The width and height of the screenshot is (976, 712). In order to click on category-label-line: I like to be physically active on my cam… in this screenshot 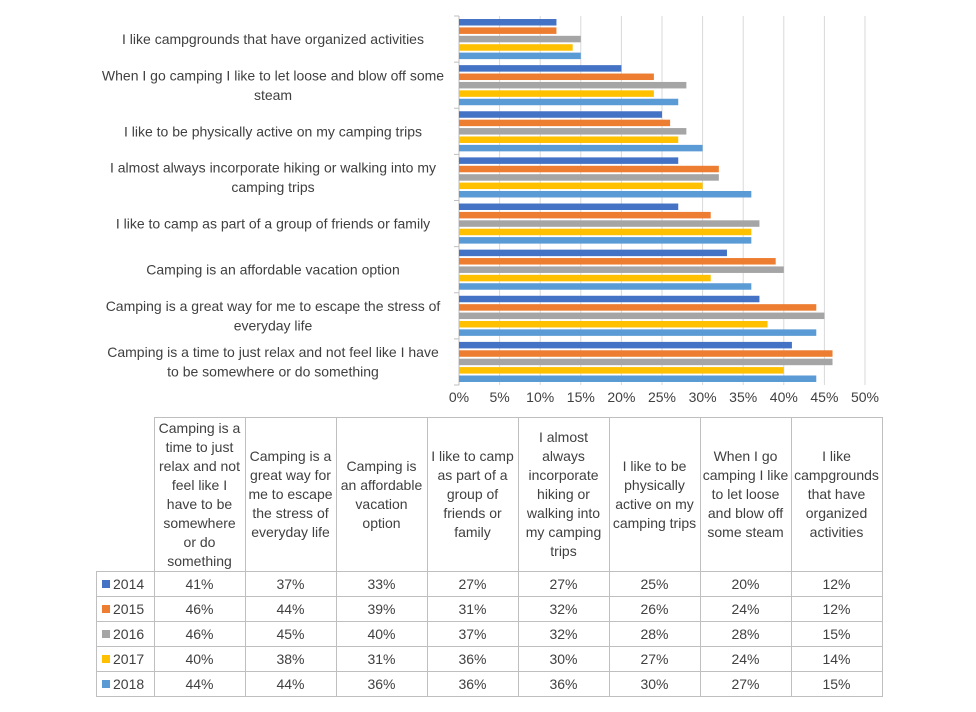, I will do `click(273, 131)`.